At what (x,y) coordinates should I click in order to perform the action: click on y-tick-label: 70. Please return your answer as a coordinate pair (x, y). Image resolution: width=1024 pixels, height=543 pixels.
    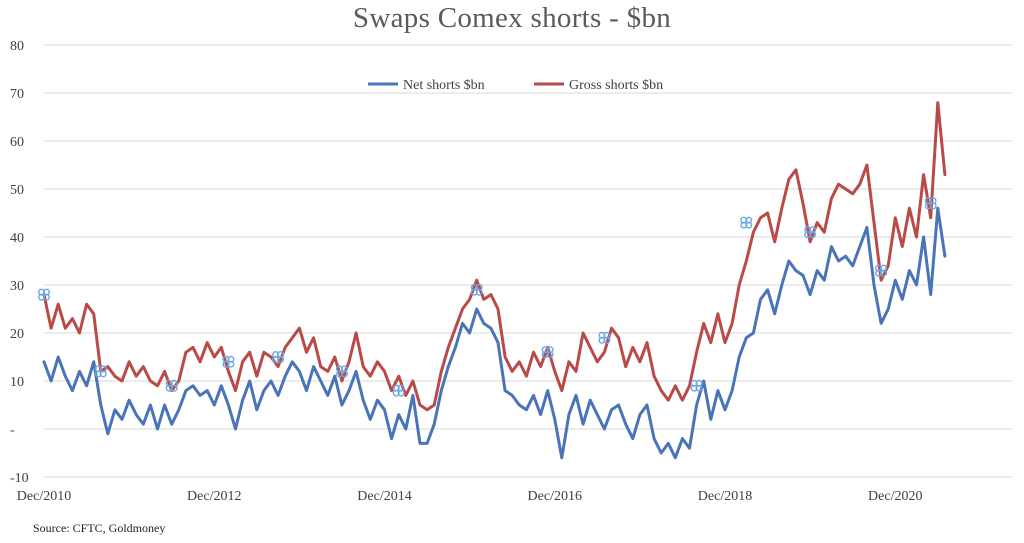
    Looking at the image, I should click on (17, 94).